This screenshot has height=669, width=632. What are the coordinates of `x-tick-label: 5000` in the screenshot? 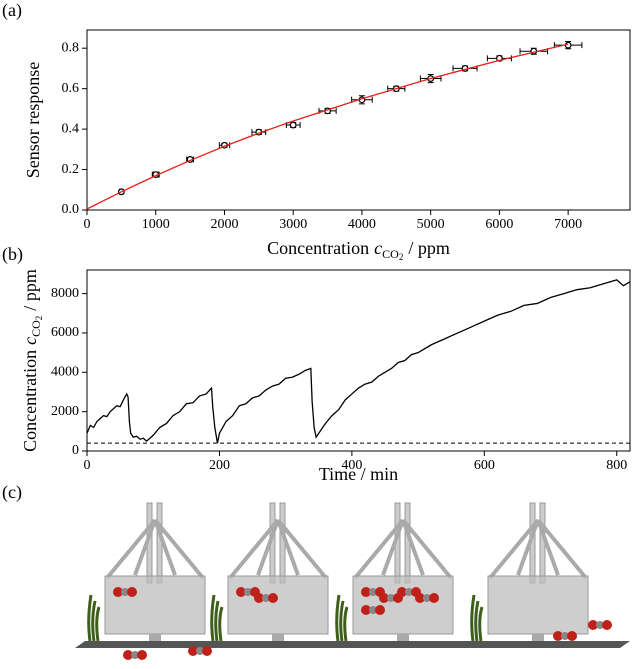 It's located at (431, 224).